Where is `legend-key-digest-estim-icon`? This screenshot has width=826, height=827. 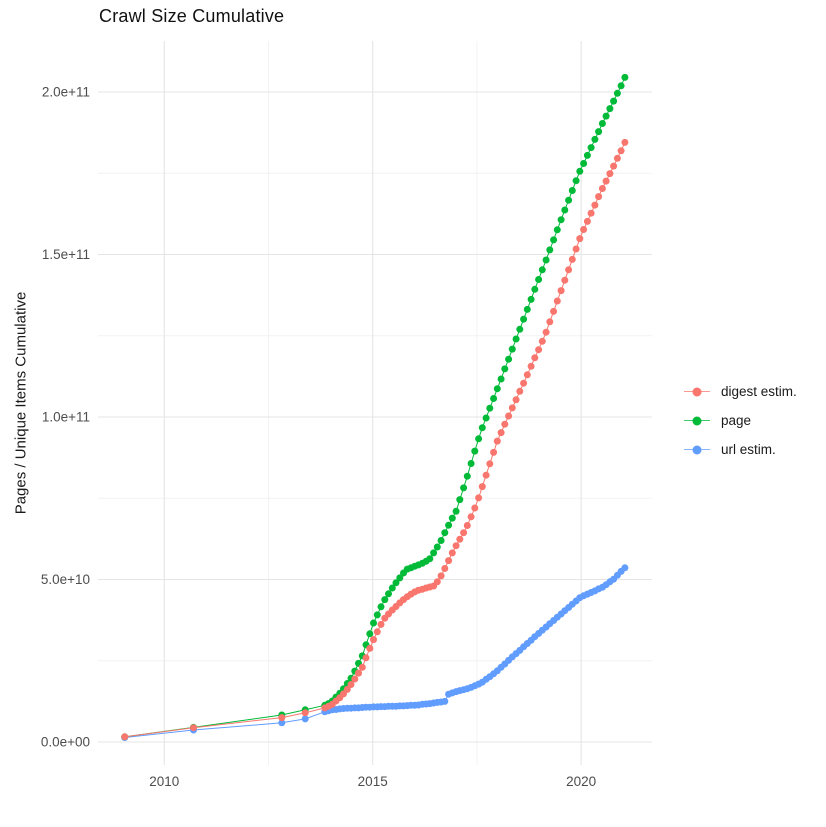
legend-key-digest-estim-icon is located at coordinates (697, 392).